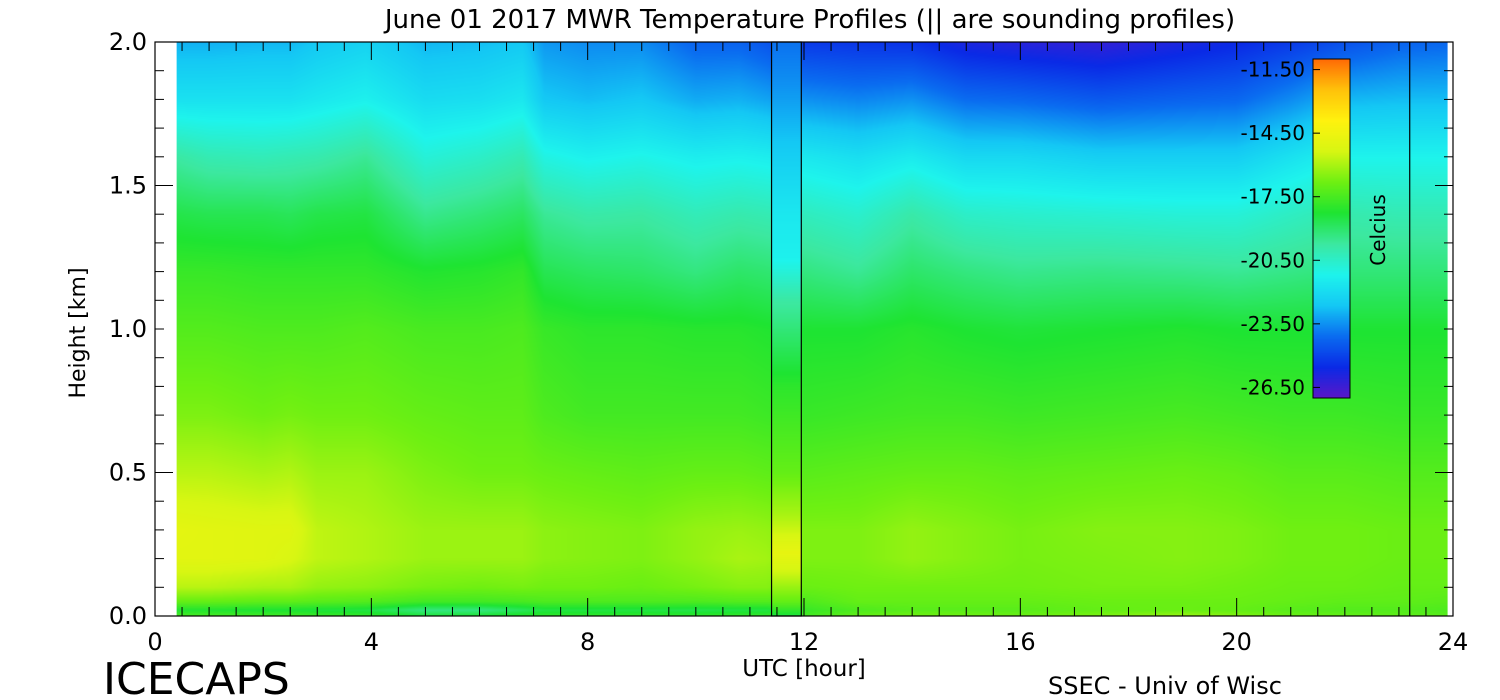  What do you see at coordinates (1273, 387) in the screenshot?
I see `colorbar-tick-label: -26.50` at bounding box center [1273, 387].